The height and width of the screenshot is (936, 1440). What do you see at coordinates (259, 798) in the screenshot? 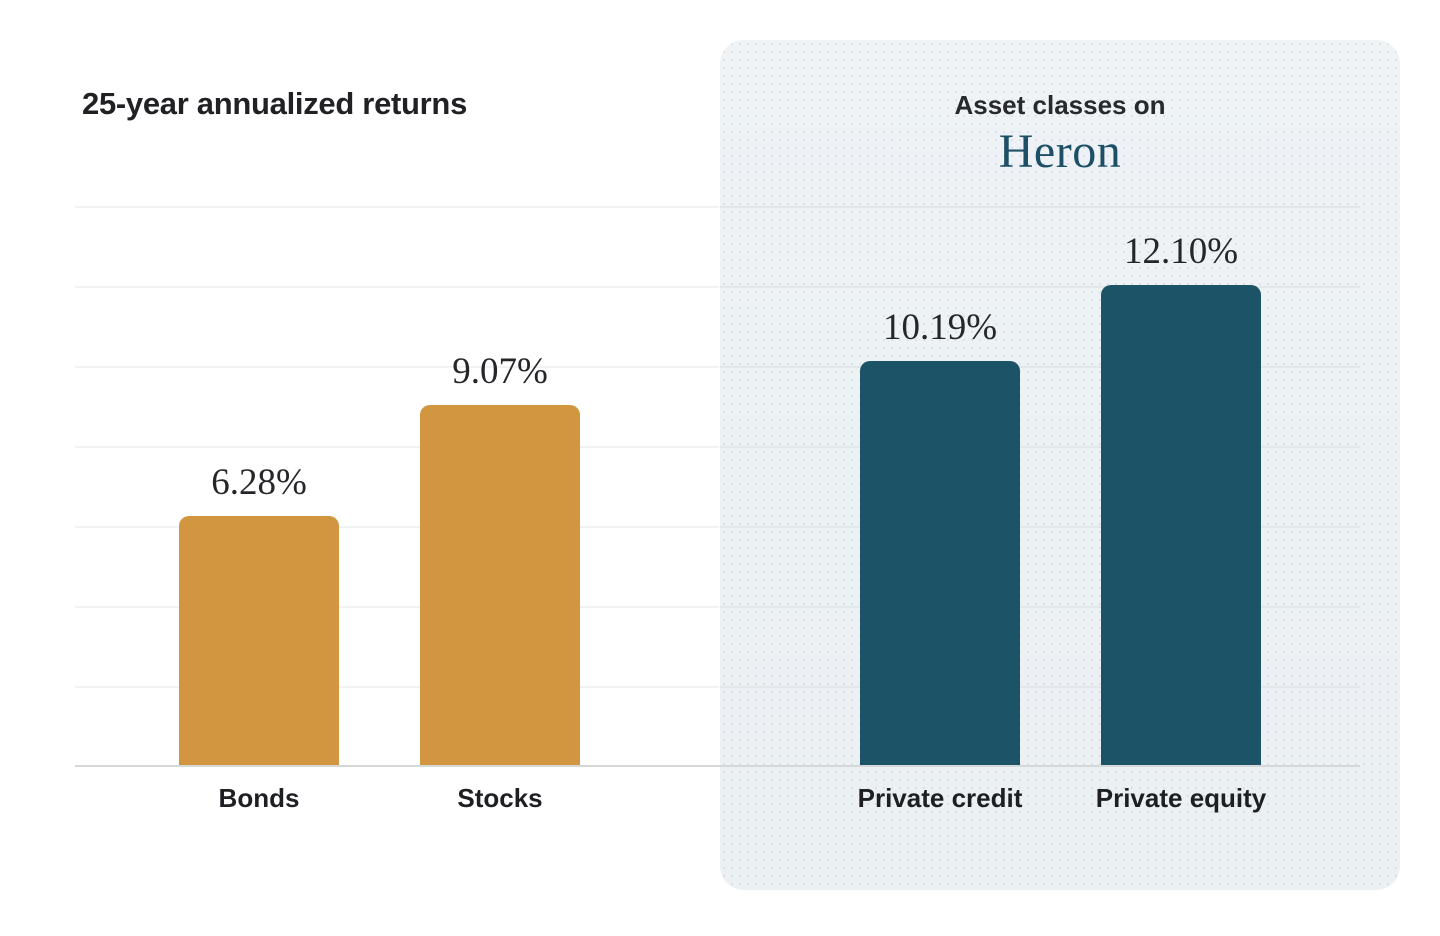
I see `category-label-bonds: Bonds` at bounding box center [259, 798].